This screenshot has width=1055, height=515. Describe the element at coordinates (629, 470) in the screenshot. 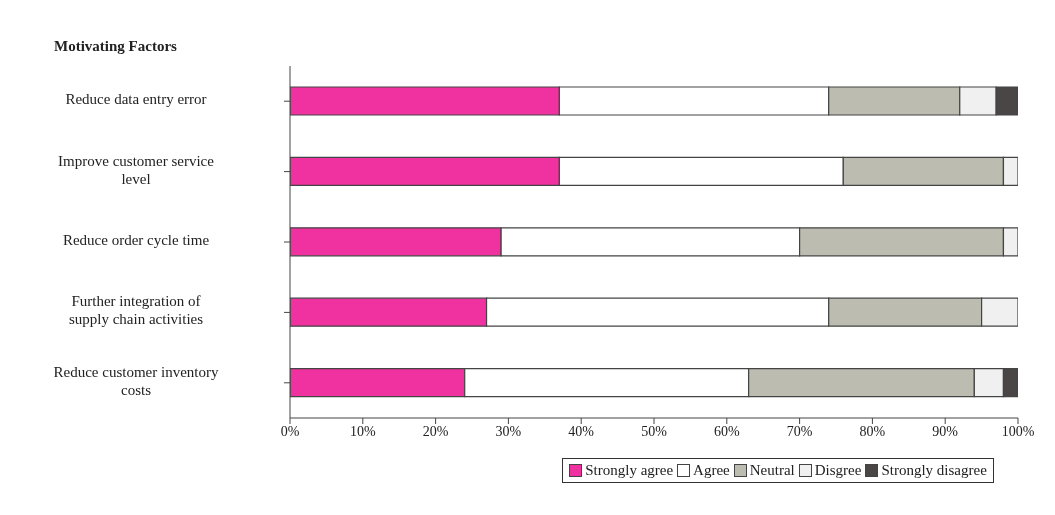

I see `legend-label: Strongly agree` at that location.